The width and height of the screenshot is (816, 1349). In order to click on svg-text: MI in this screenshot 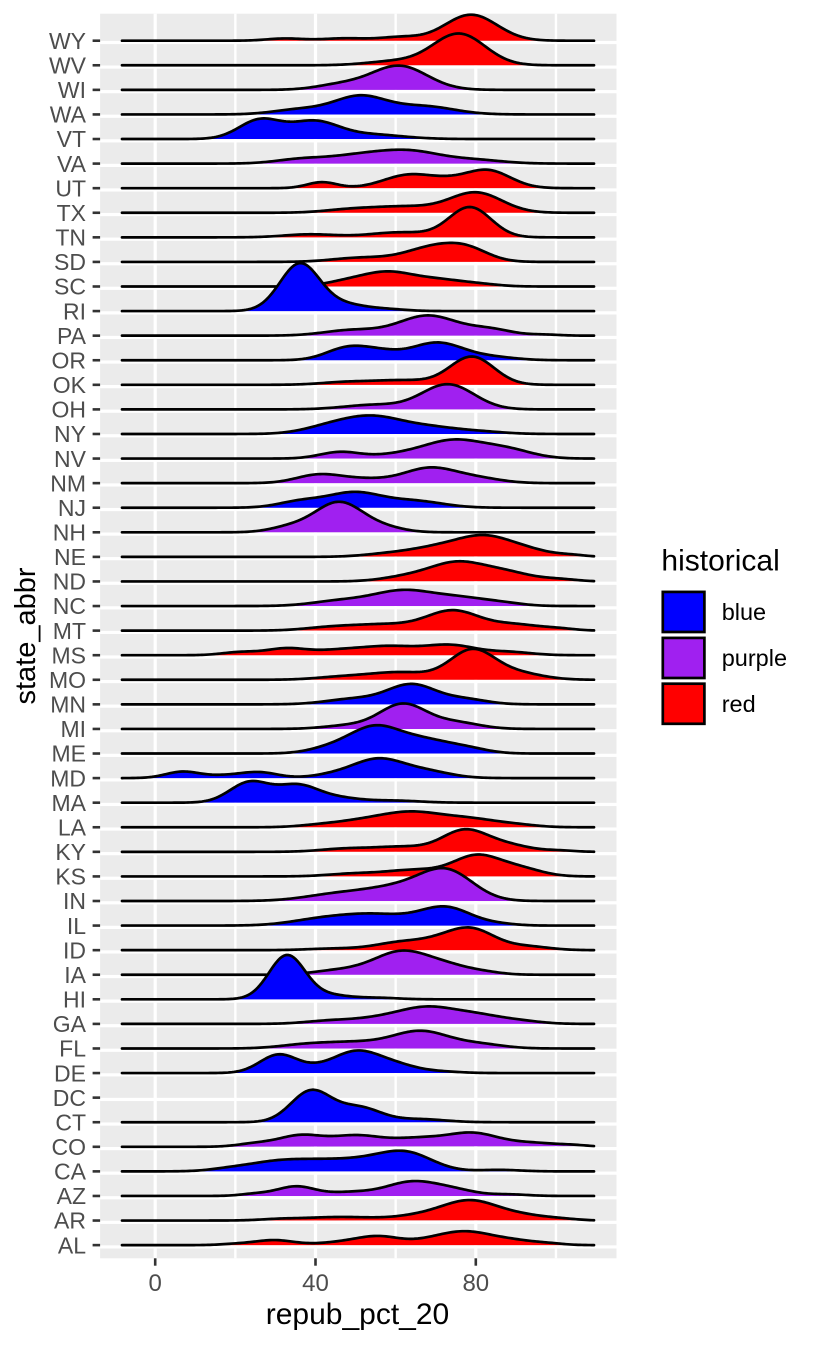, I will do `click(73, 729)`.